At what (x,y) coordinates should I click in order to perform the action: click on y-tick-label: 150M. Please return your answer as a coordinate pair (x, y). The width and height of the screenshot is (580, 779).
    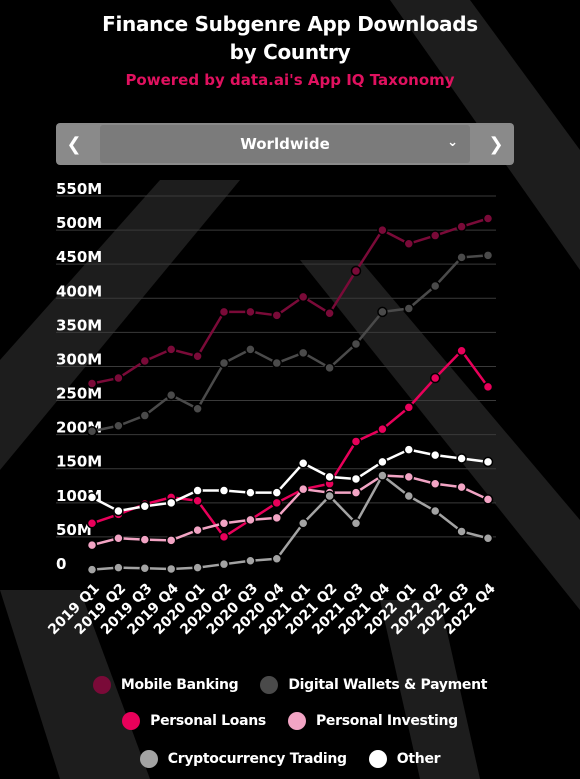
    Looking at the image, I should click on (79, 462).